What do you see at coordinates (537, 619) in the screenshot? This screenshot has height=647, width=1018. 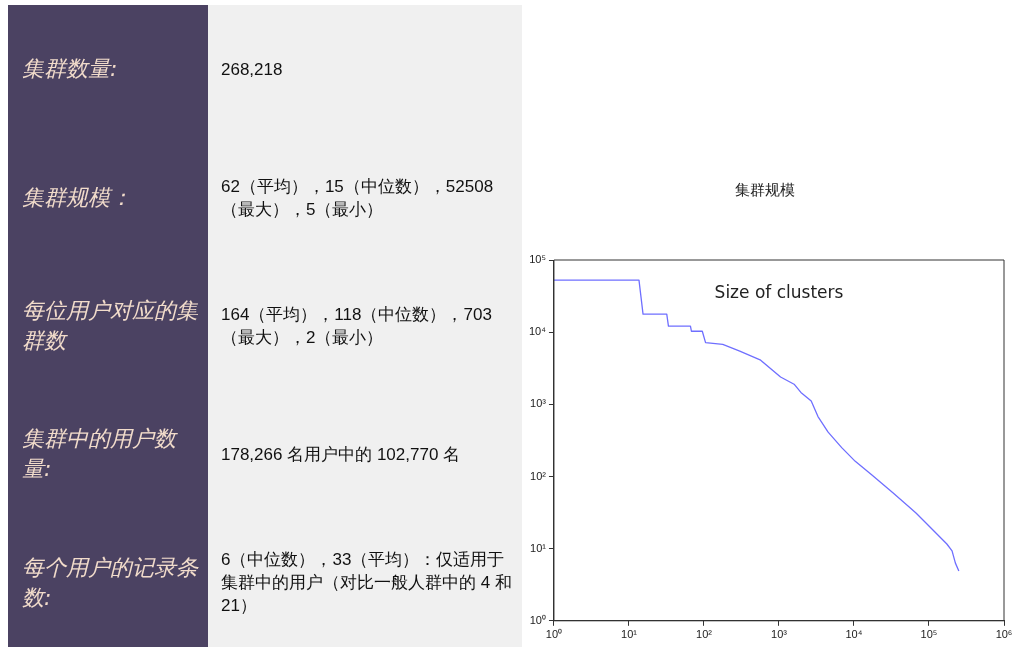 I see `y-tick-label: 10⁰` at bounding box center [537, 619].